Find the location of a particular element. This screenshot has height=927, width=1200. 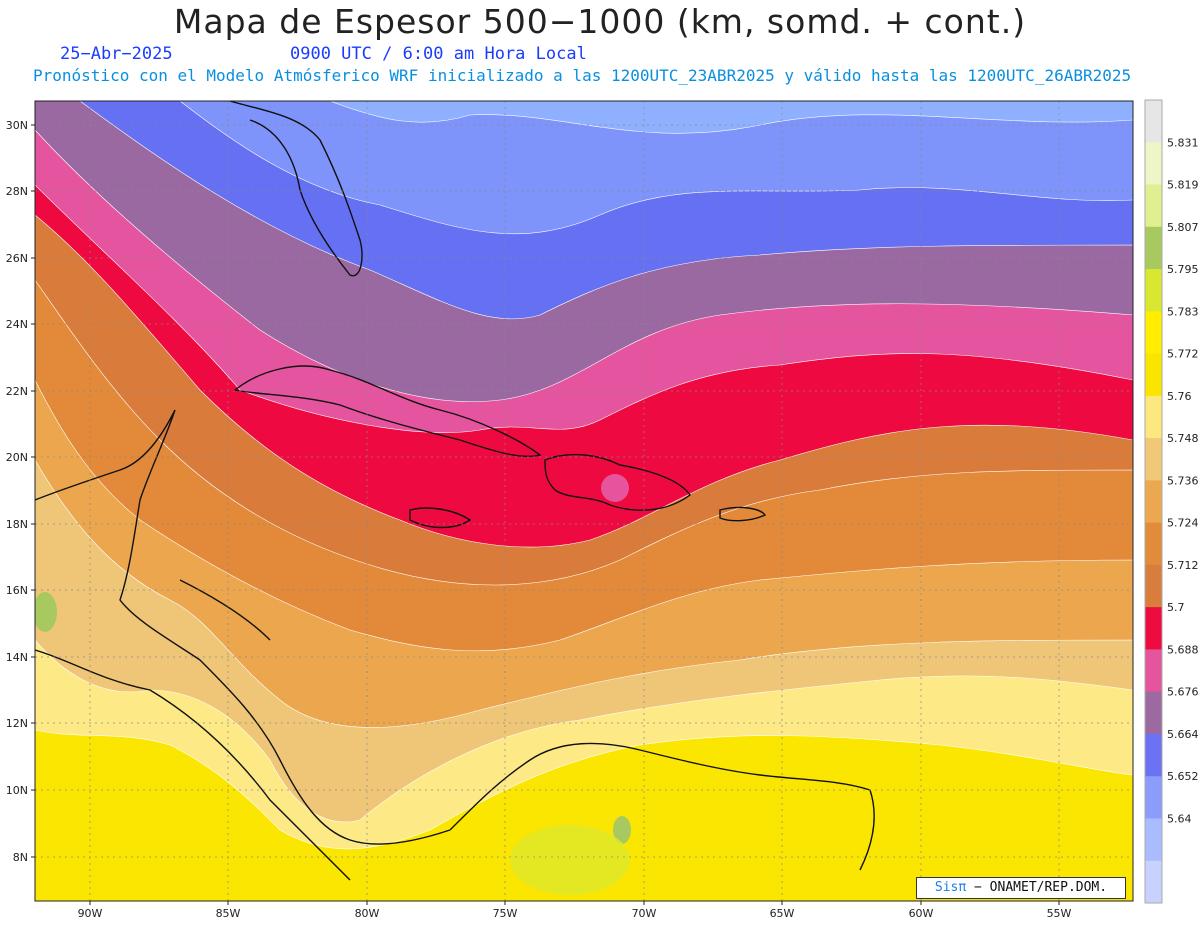

date-label: 25−Abr−2025 is located at coordinates (116, 54).